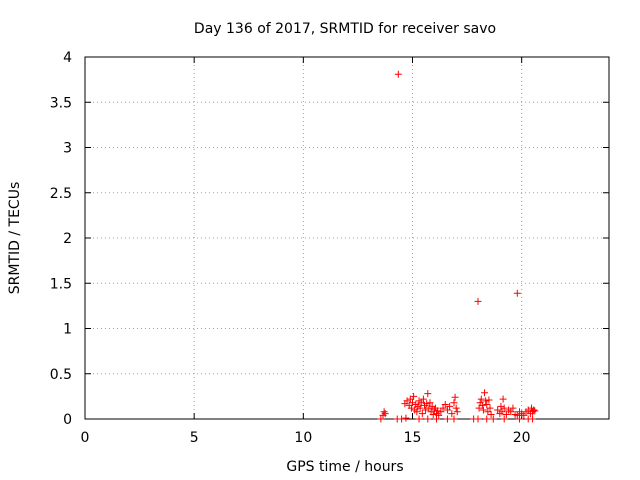 This screenshot has width=640, height=480. I want to click on y-tick-label: 2, so click(67, 239).